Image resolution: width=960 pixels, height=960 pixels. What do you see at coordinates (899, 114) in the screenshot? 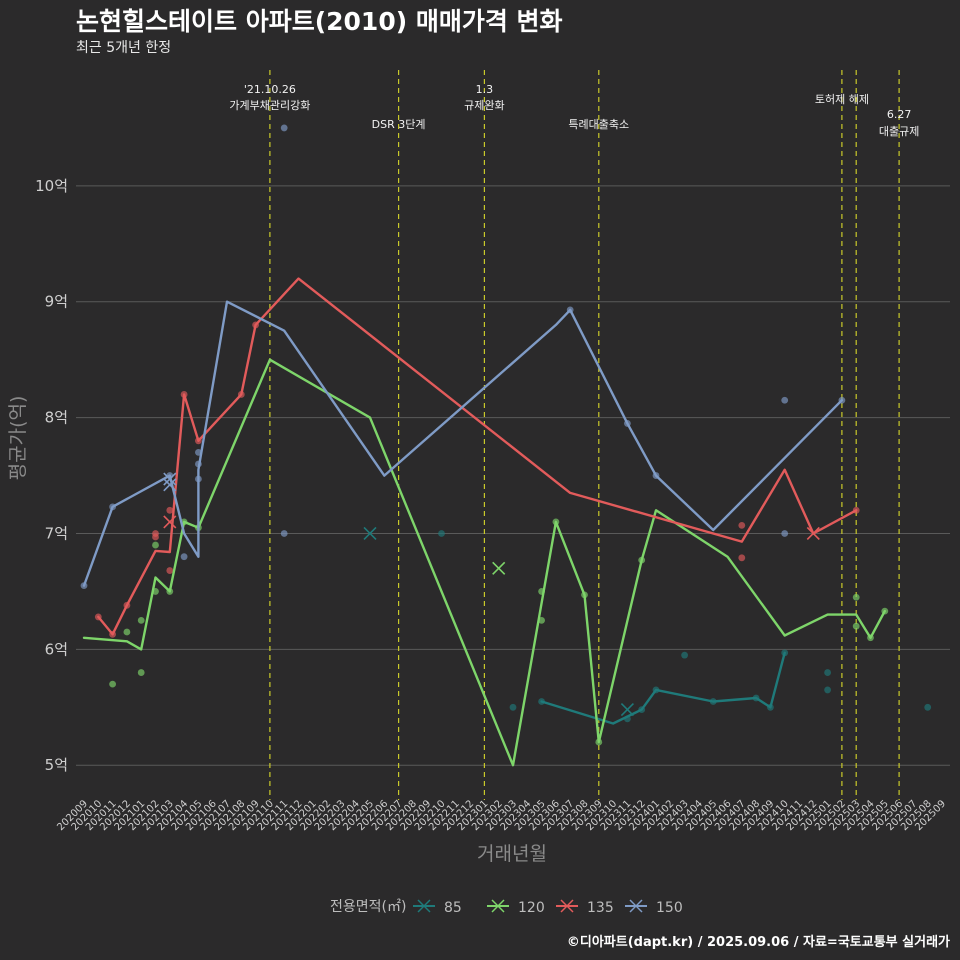
I see `event-label: 6.27` at bounding box center [899, 114].